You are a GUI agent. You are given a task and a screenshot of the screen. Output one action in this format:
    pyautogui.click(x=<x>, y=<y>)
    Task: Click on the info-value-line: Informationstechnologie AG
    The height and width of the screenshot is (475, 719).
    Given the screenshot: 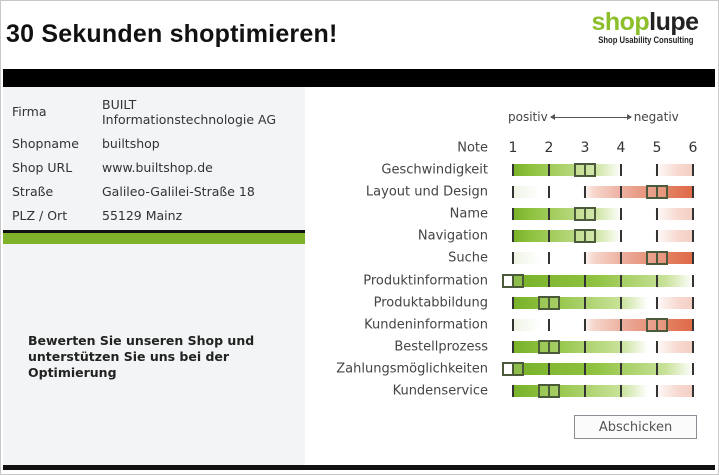 What is the action you would take?
    pyautogui.click(x=189, y=119)
    